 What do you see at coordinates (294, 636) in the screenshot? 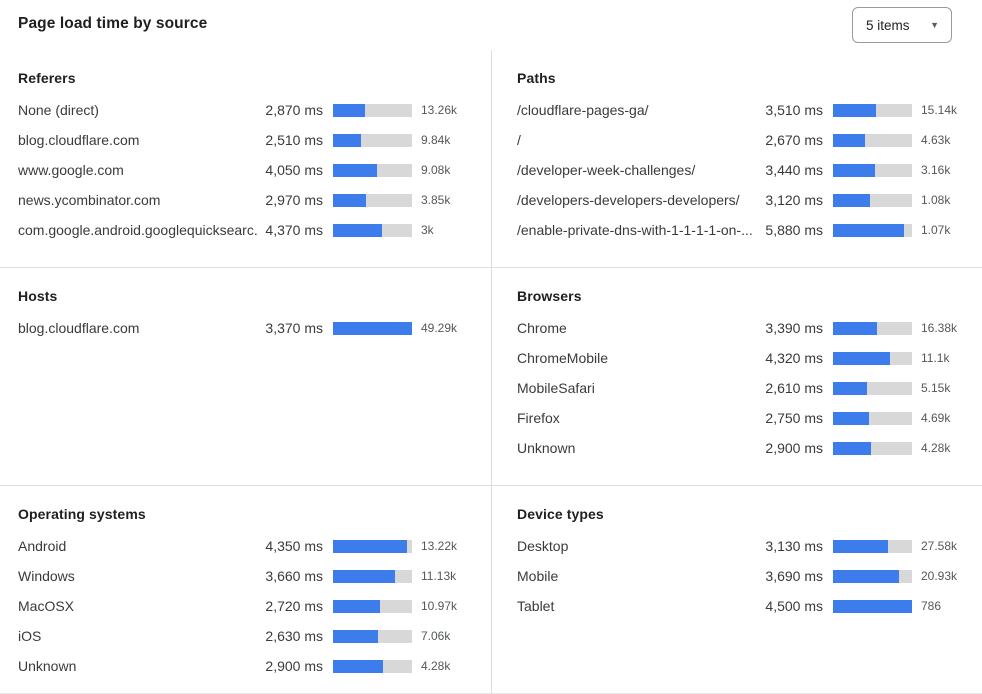
I see `row-load-time: 2,630 ms` at bounding box center [294, 636].